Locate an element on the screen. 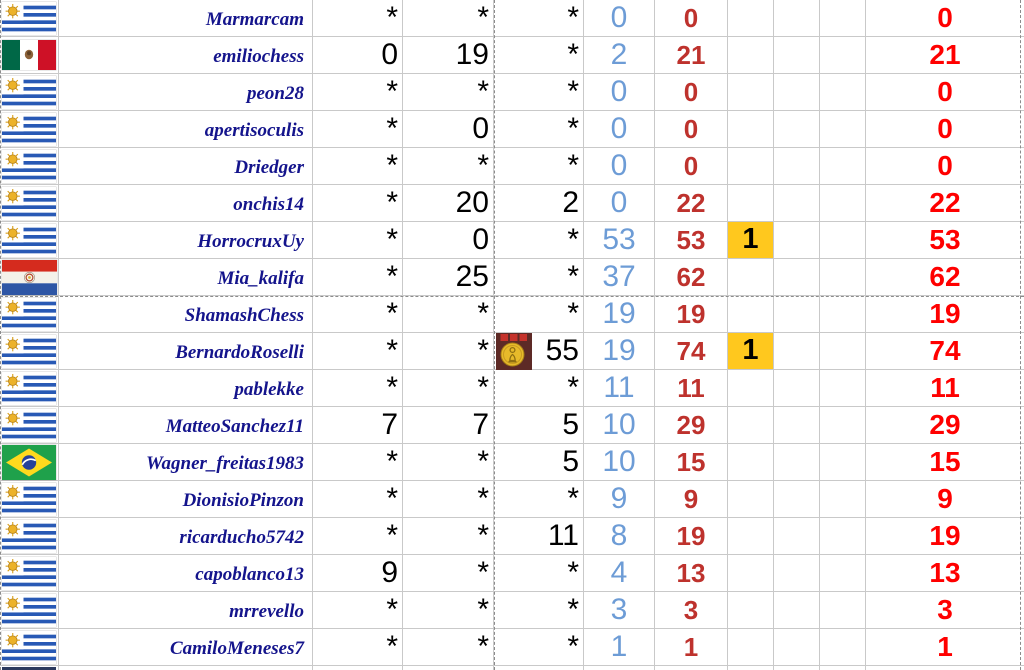 Image resolution: width=1024 pixels, height=670 pixels. grand-total-cell: 0 is located at coordinates (945, 92).